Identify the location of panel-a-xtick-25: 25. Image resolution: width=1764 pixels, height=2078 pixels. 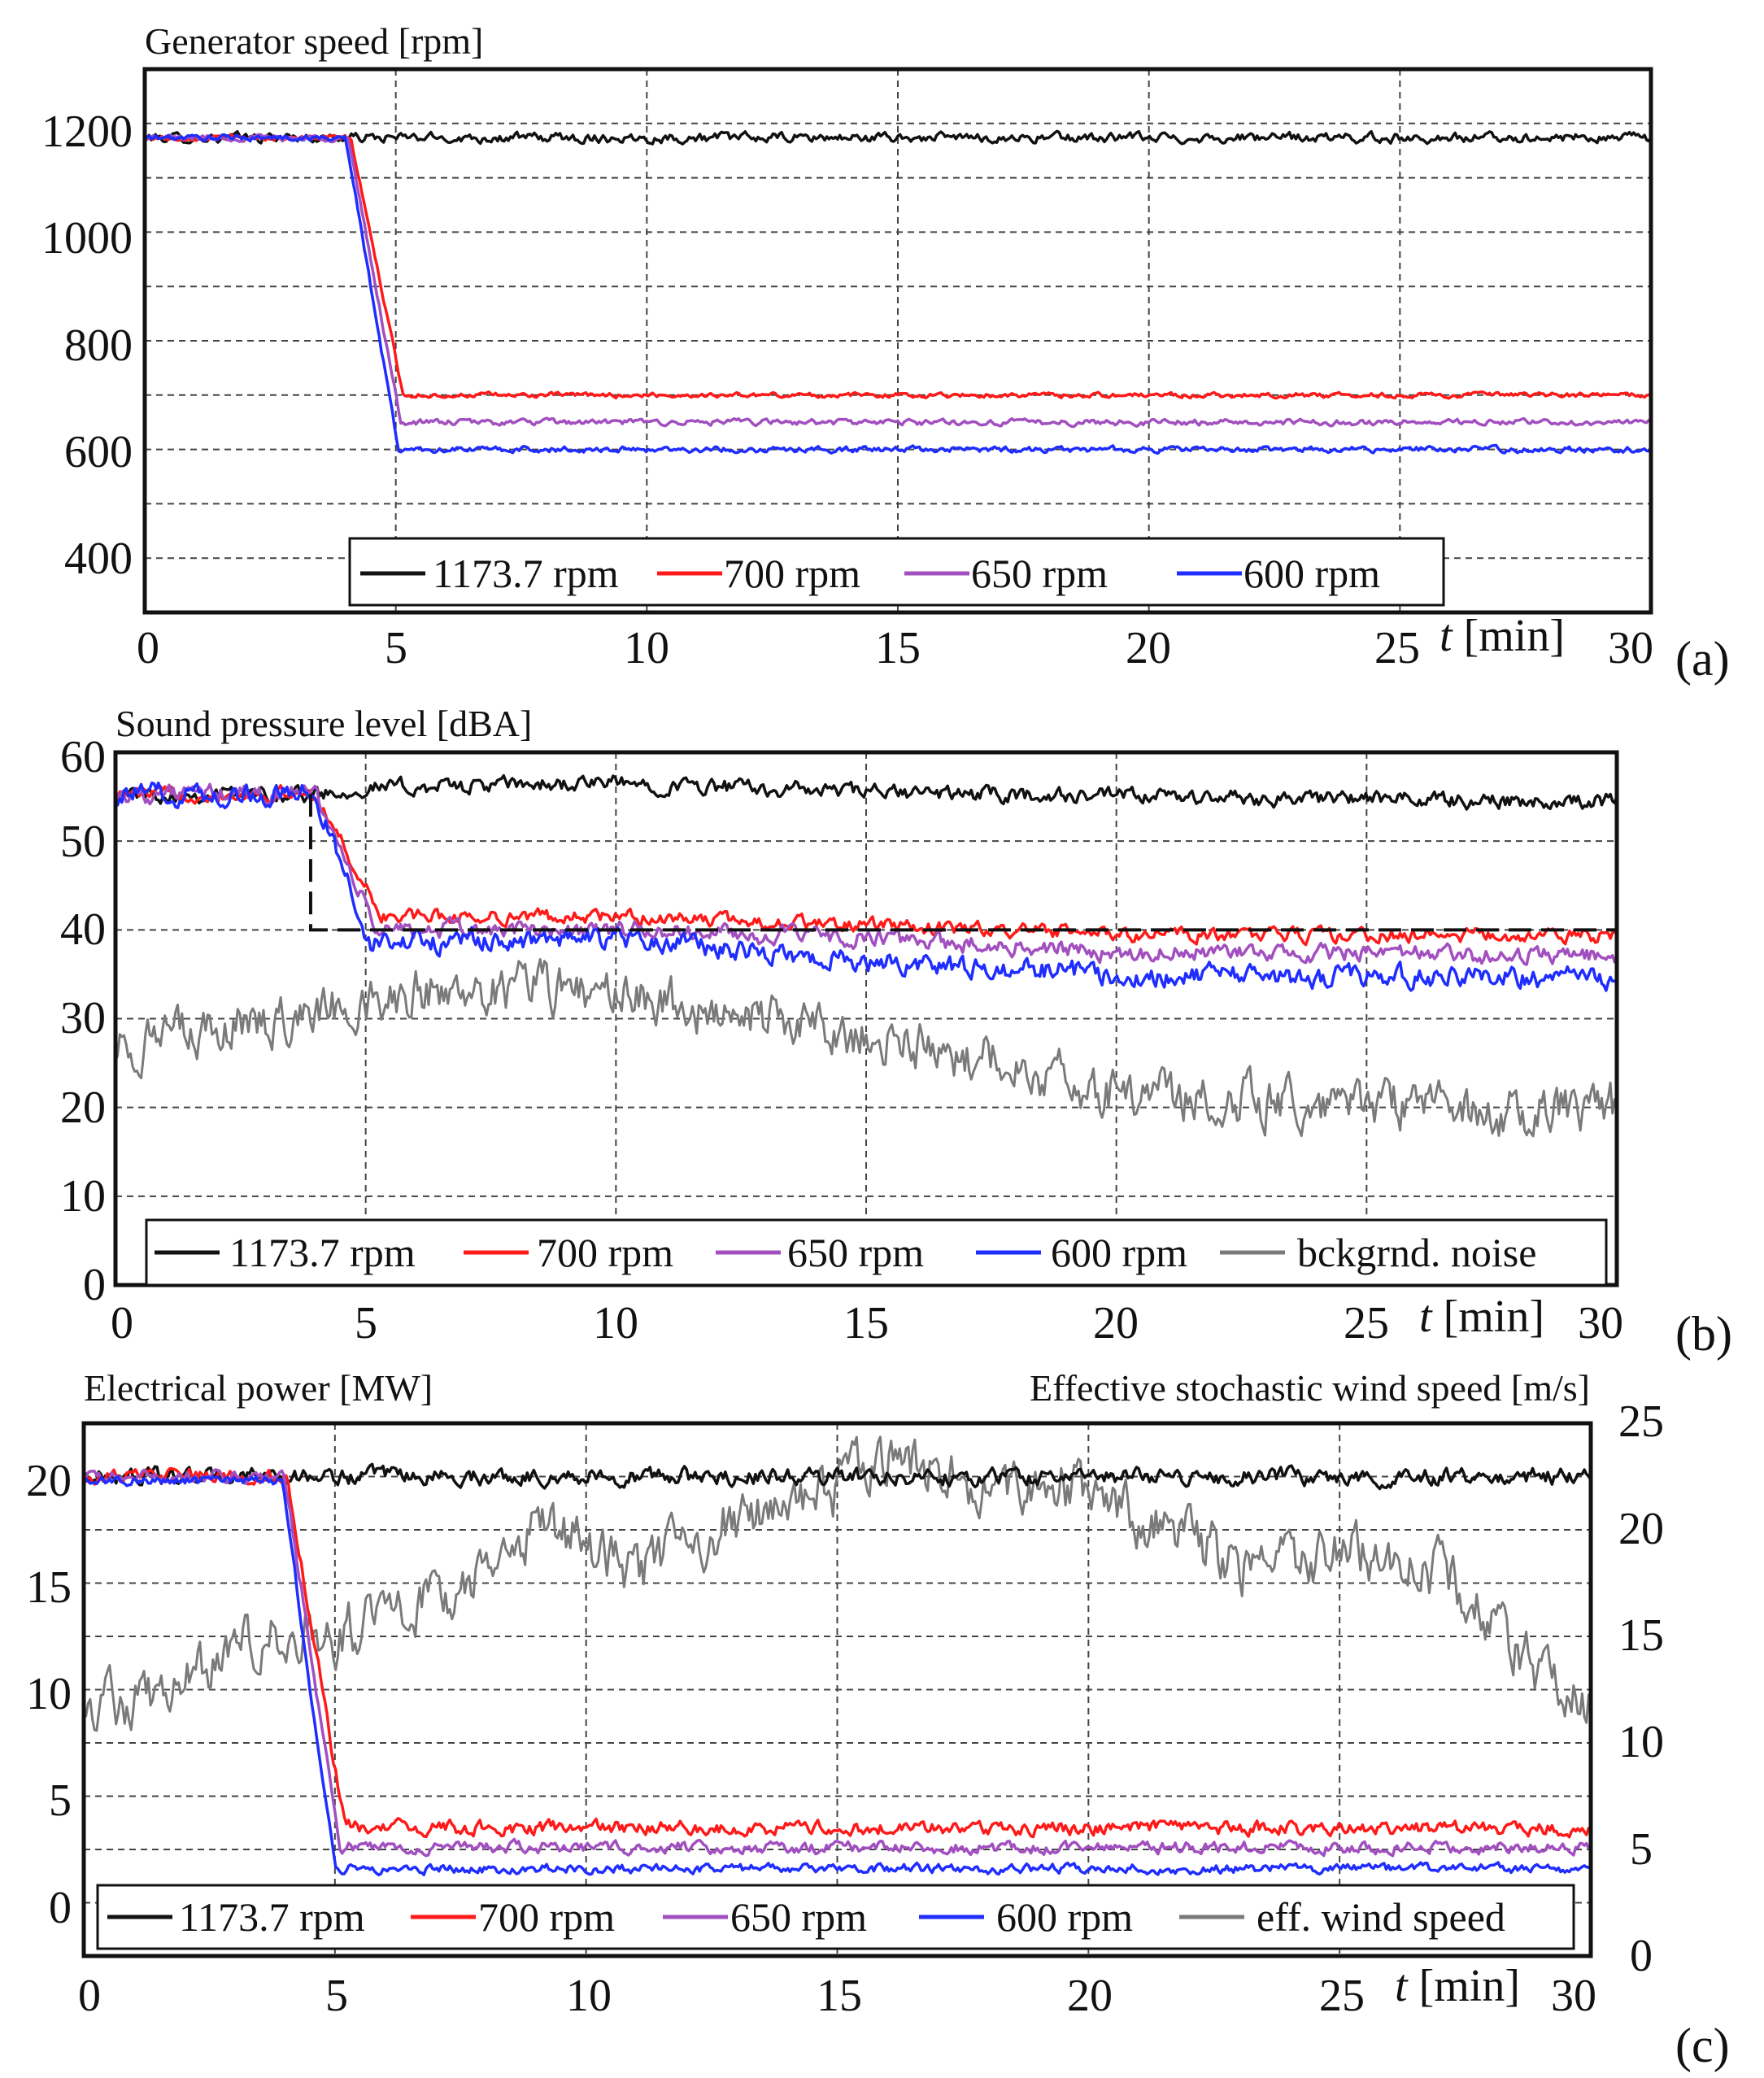
(1397, 648).